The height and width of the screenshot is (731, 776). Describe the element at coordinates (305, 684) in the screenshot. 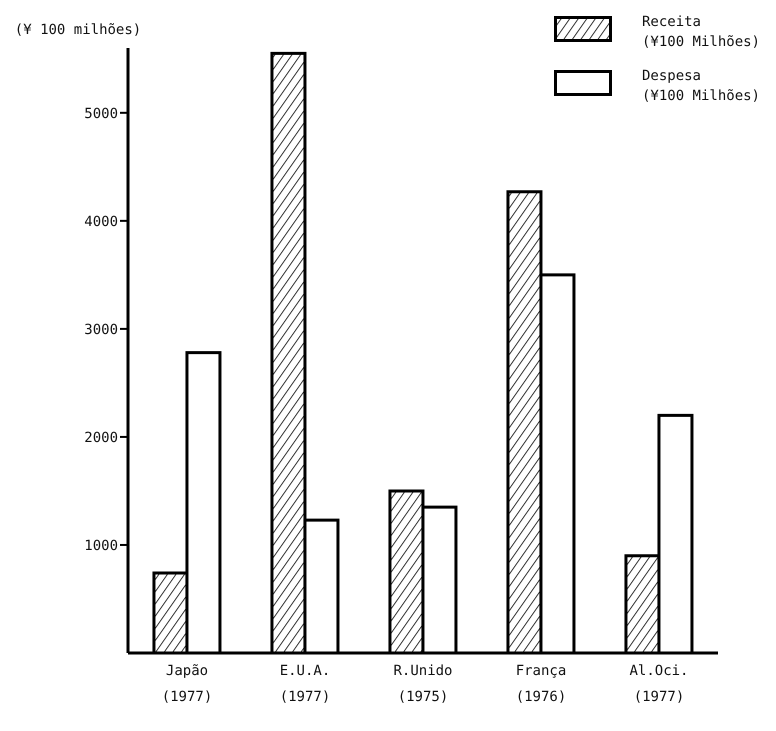

I see `x-tick-label: E.U.A. (1977)` at that location.